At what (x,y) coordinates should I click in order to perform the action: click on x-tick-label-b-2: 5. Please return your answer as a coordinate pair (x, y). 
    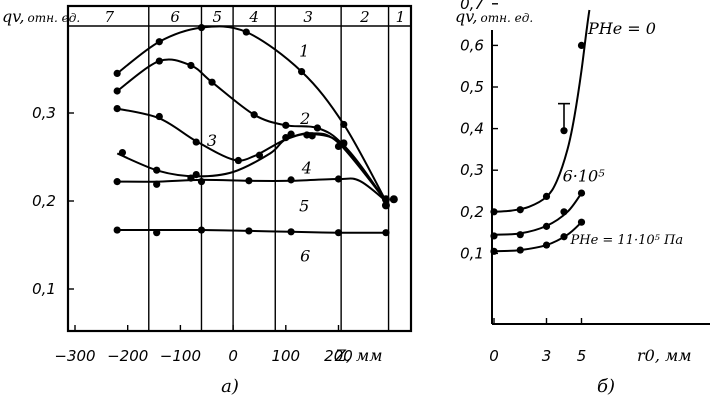
    Looking at the image, I should click on (582, 356).